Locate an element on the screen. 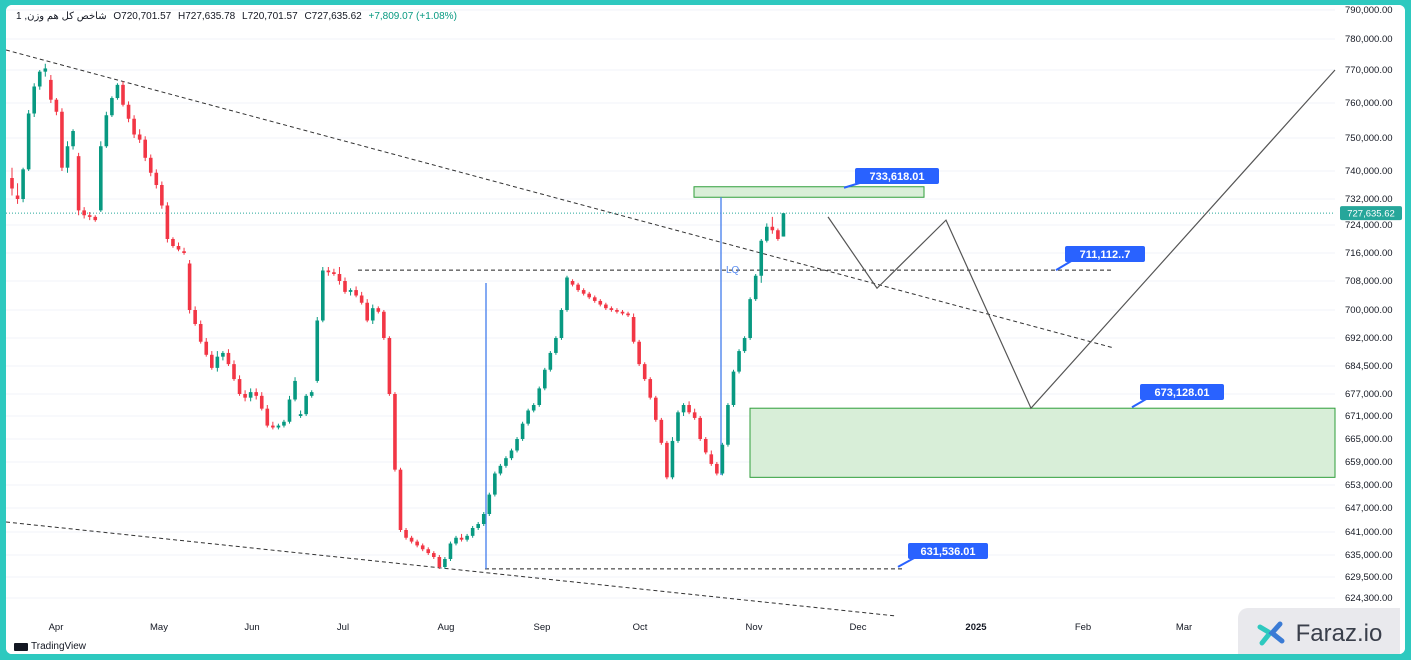  lq-label: LQ is located at coordinates (733, 270).